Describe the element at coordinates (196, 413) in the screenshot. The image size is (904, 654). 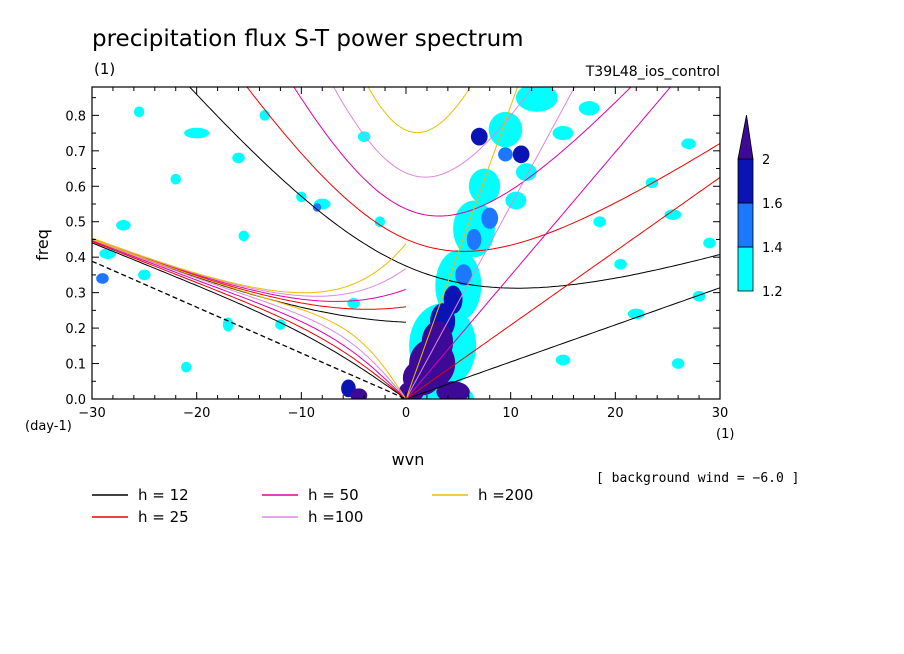
I see `x-tick-label: −20` at that location.